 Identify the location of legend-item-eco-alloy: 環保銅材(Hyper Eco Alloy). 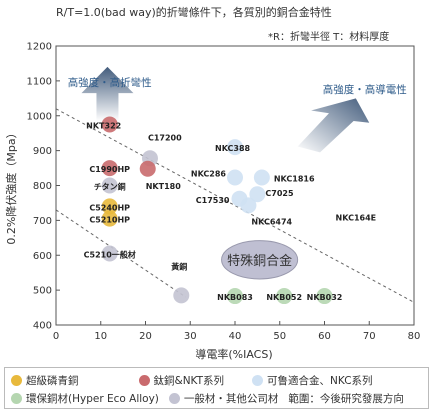
(85, 398).